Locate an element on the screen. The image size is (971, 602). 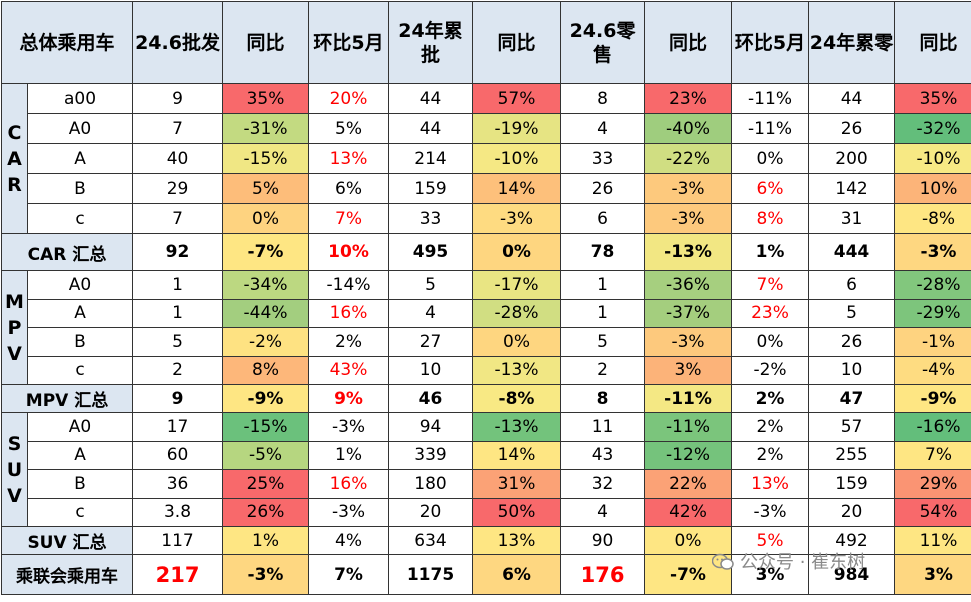
data-cell: 36 is located at coordinates (178, 484).